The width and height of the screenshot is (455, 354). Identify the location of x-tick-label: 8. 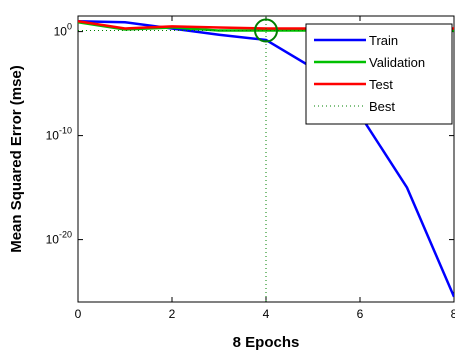
(453, 314).